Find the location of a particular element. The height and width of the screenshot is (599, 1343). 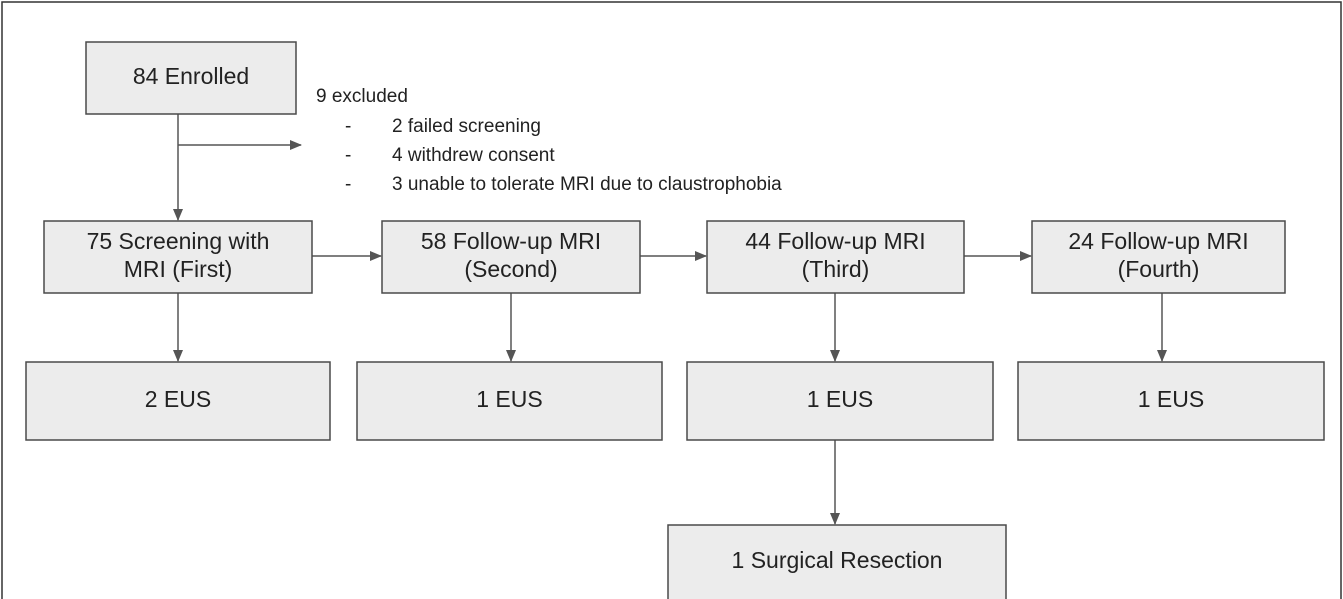

node: 24 Follow-up MRI(Fourth) is located at coordinates (1158, 257).